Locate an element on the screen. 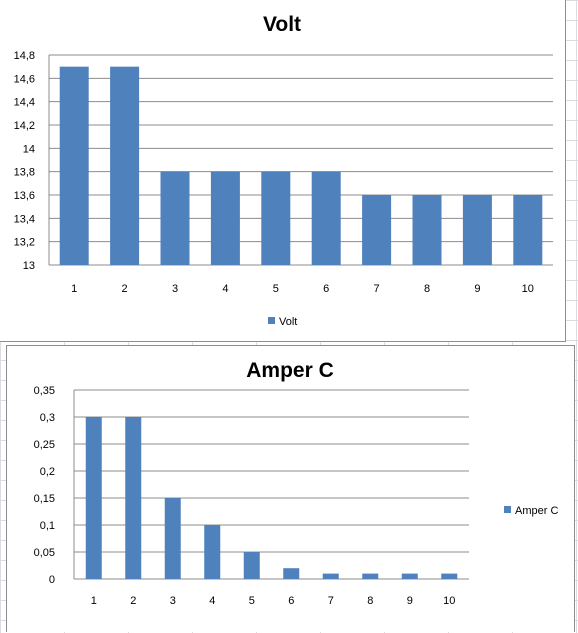 This screenshot has height=633, width=578. y-tick-label: 13,8 is located at coordinates (24, 173).